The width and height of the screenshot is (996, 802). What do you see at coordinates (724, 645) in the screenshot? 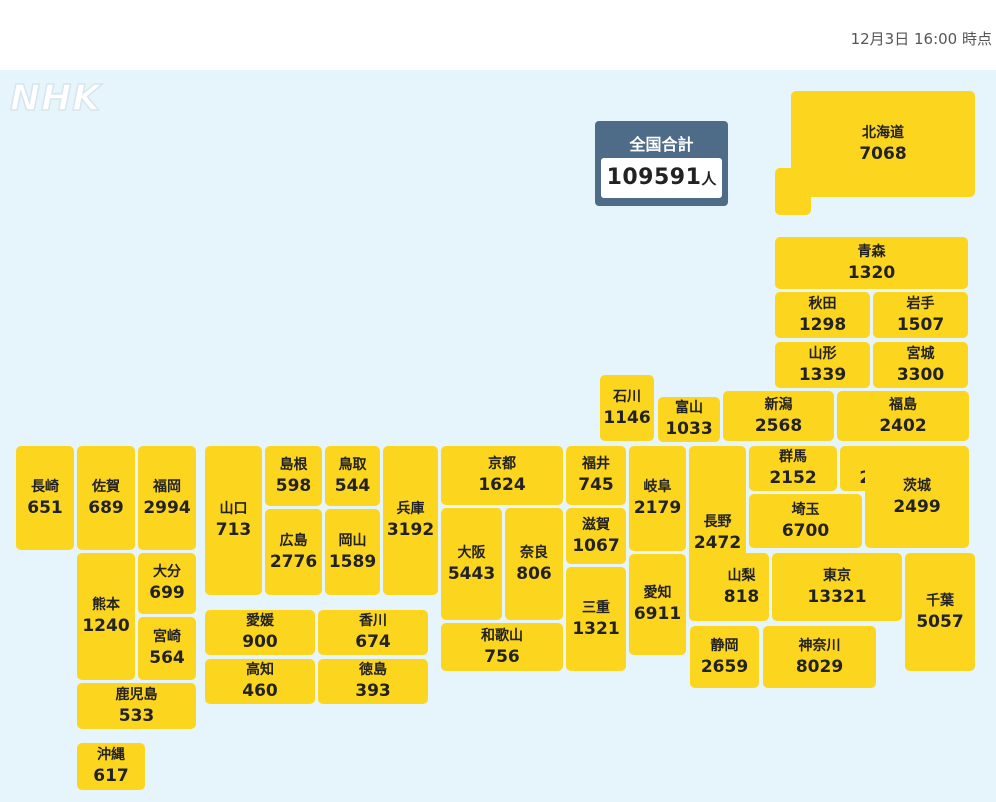
I see `prefecture-name: 静岡` at bounding box center [724, 645].